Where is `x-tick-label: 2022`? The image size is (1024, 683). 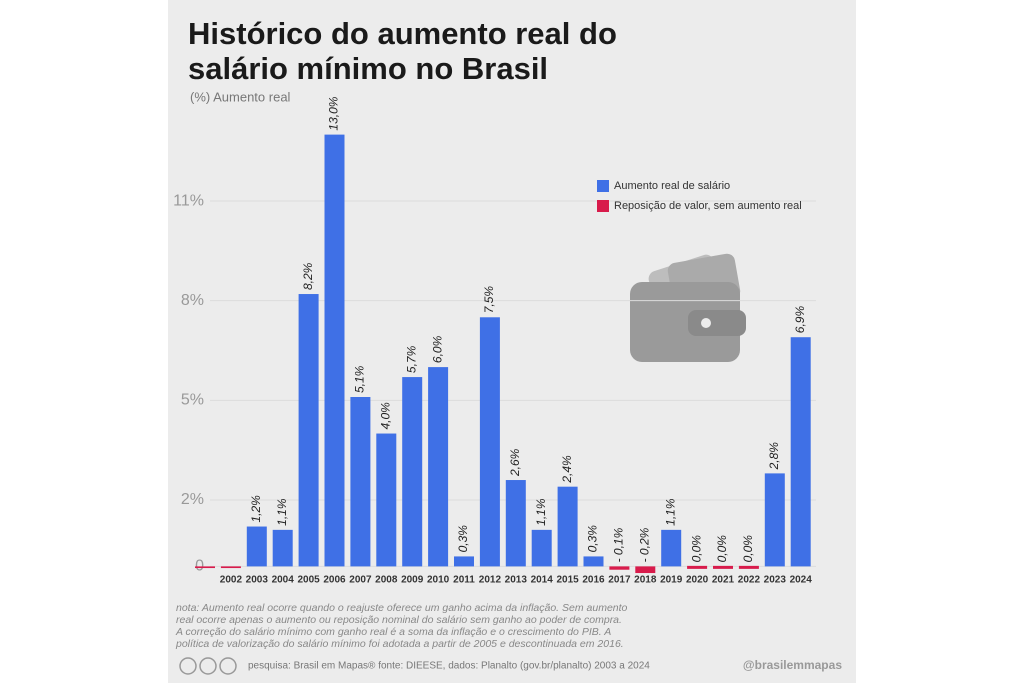 x-tick-label: 2022 is located at coordinates (749, 580).